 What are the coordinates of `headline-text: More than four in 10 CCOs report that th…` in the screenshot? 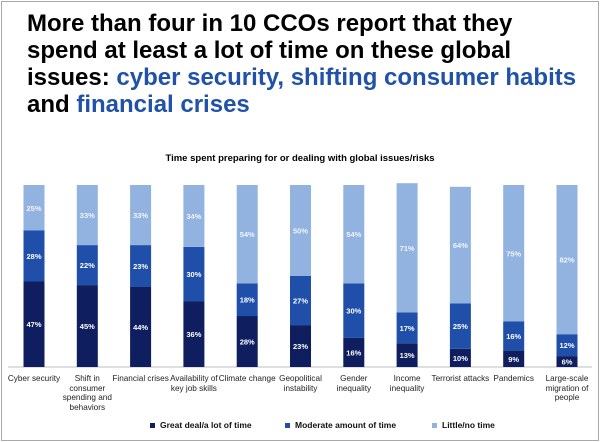 It's located at (270, 50).